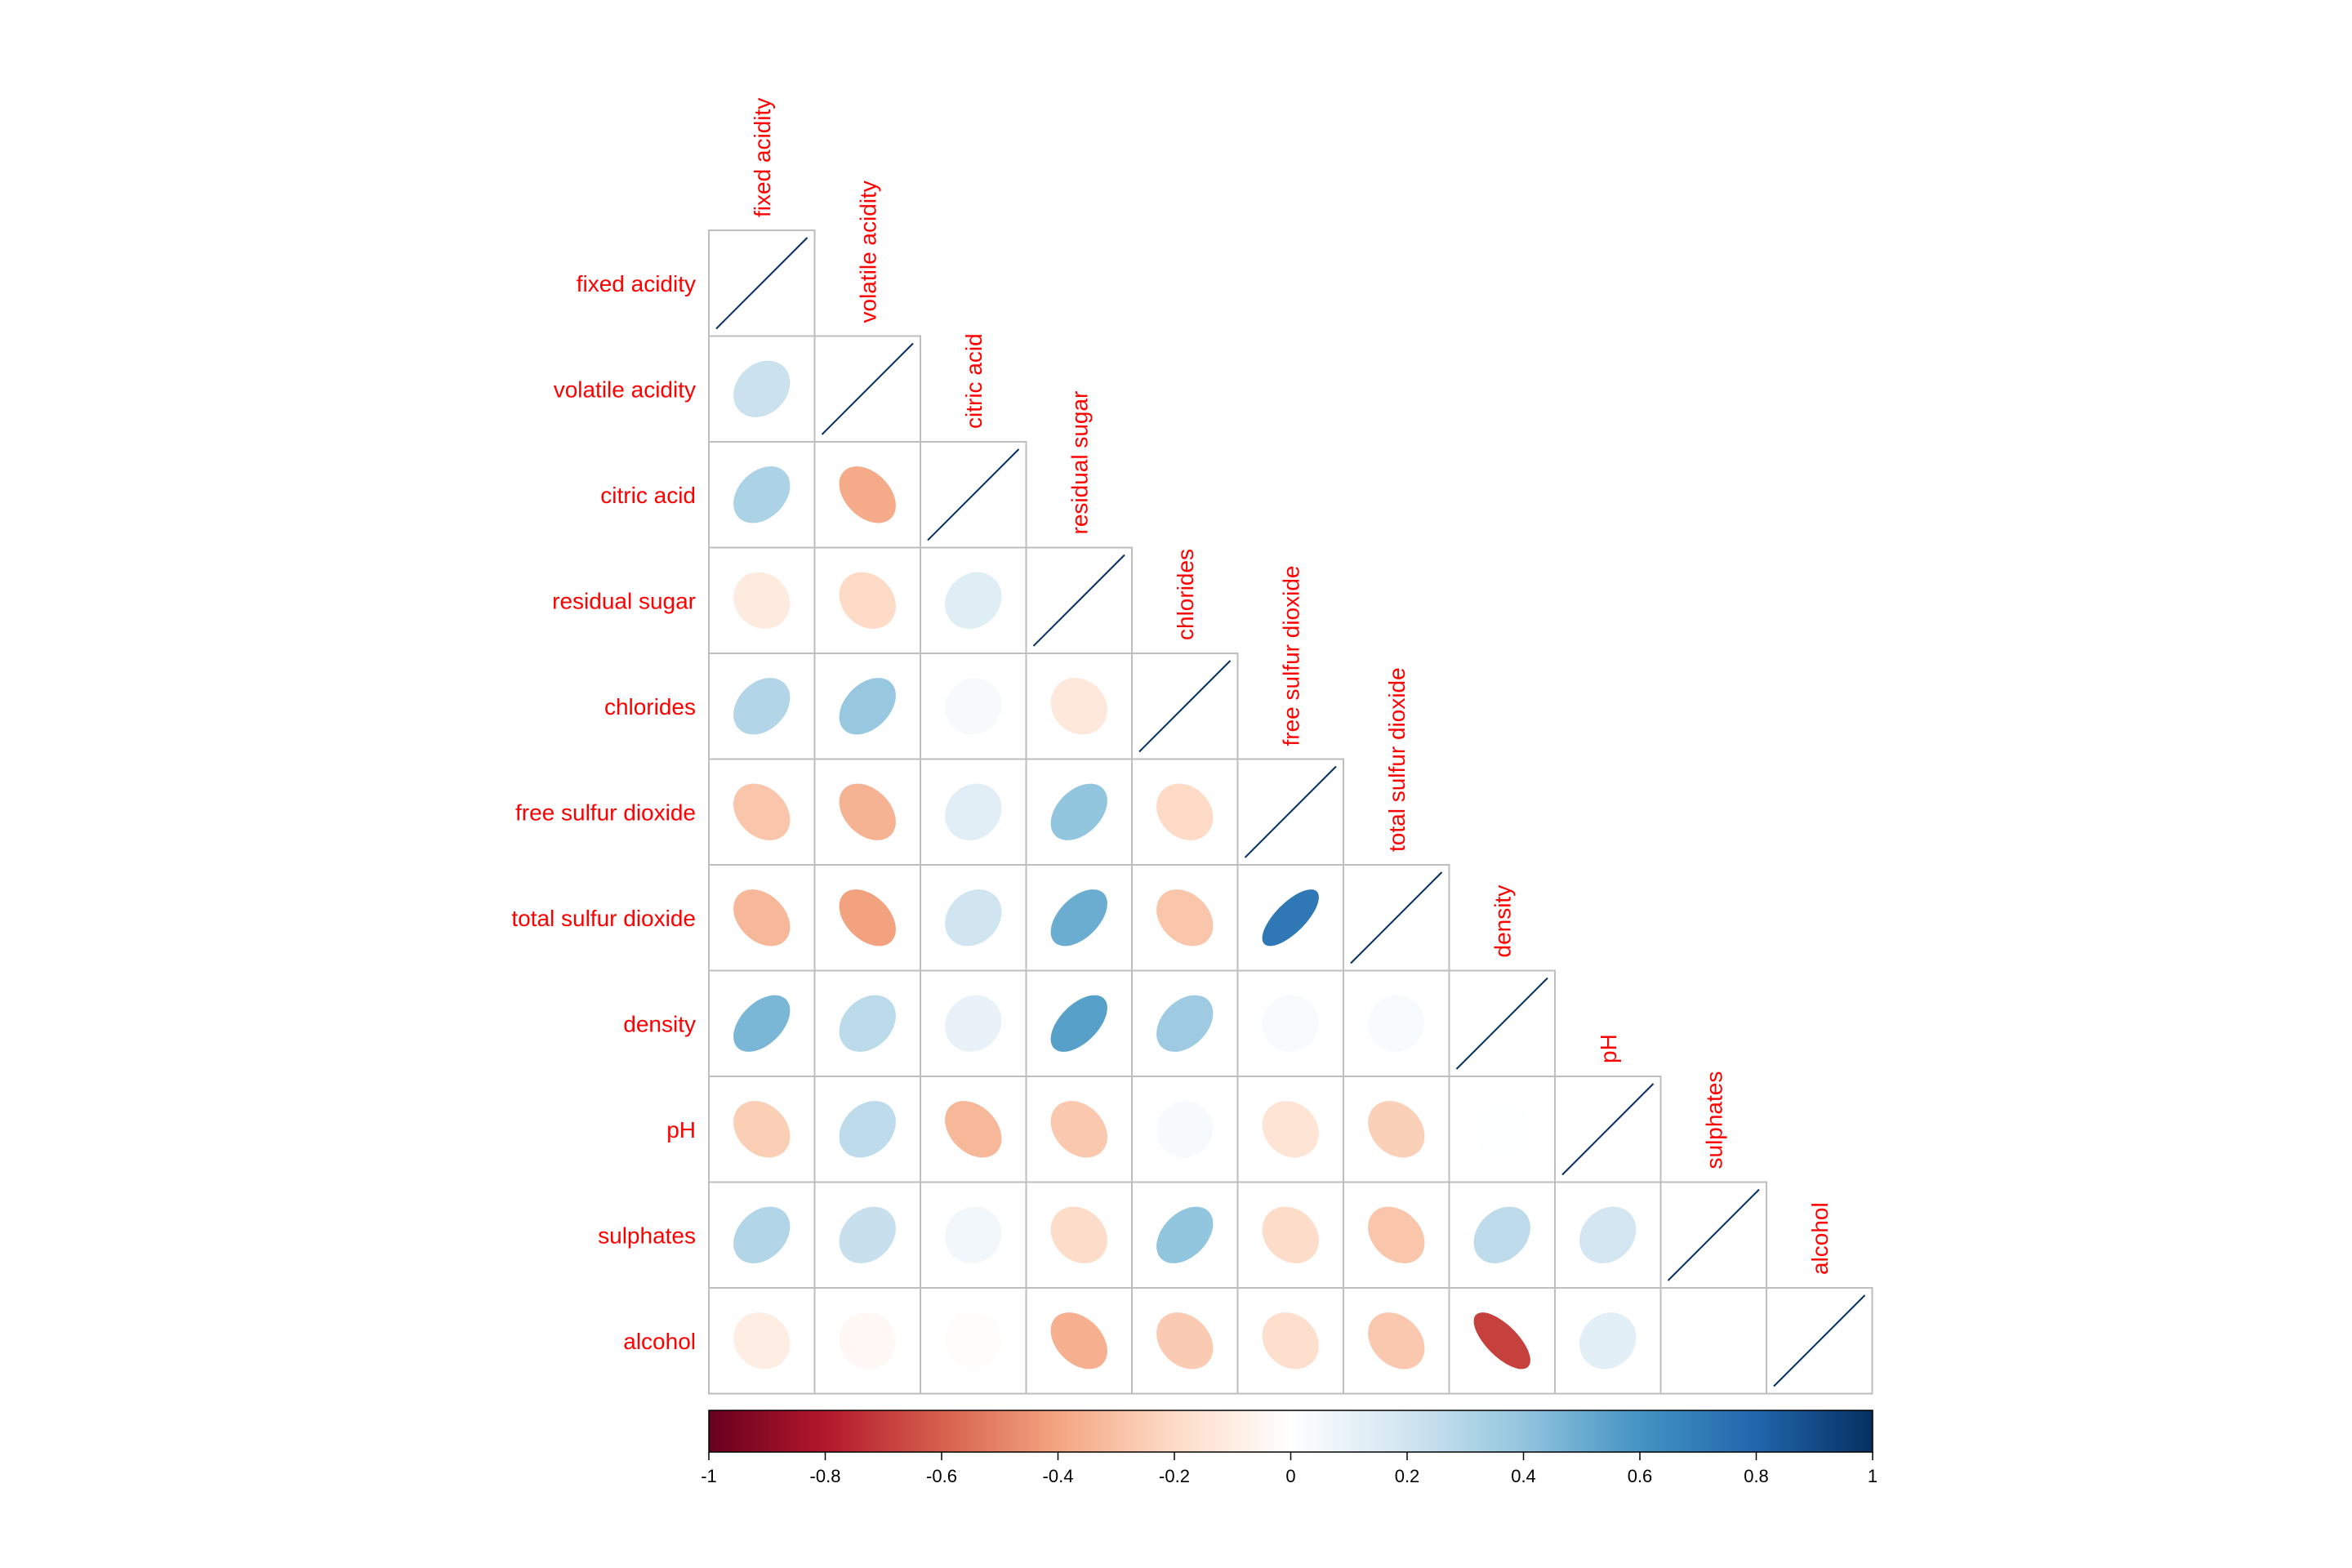  Describe the element at coordinates (973, 495) in the screenshot. I see `cell-citric-acid-vs-citric-acid` at that location.